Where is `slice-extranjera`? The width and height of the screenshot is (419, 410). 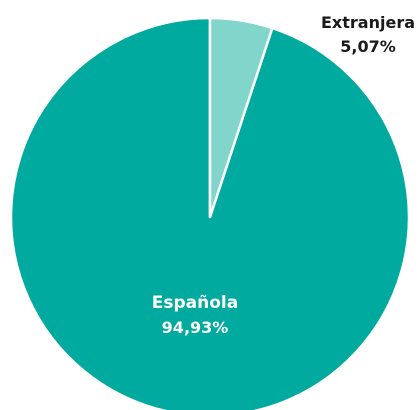
slice-extranjera is located at coordinates (241, 117).